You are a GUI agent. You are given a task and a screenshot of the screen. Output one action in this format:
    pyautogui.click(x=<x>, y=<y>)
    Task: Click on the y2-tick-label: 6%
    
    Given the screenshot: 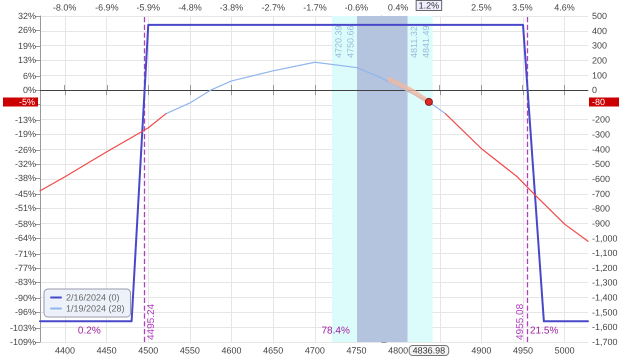 What is the action you would take?
    pyautogui.click(x=29, y=76)
    